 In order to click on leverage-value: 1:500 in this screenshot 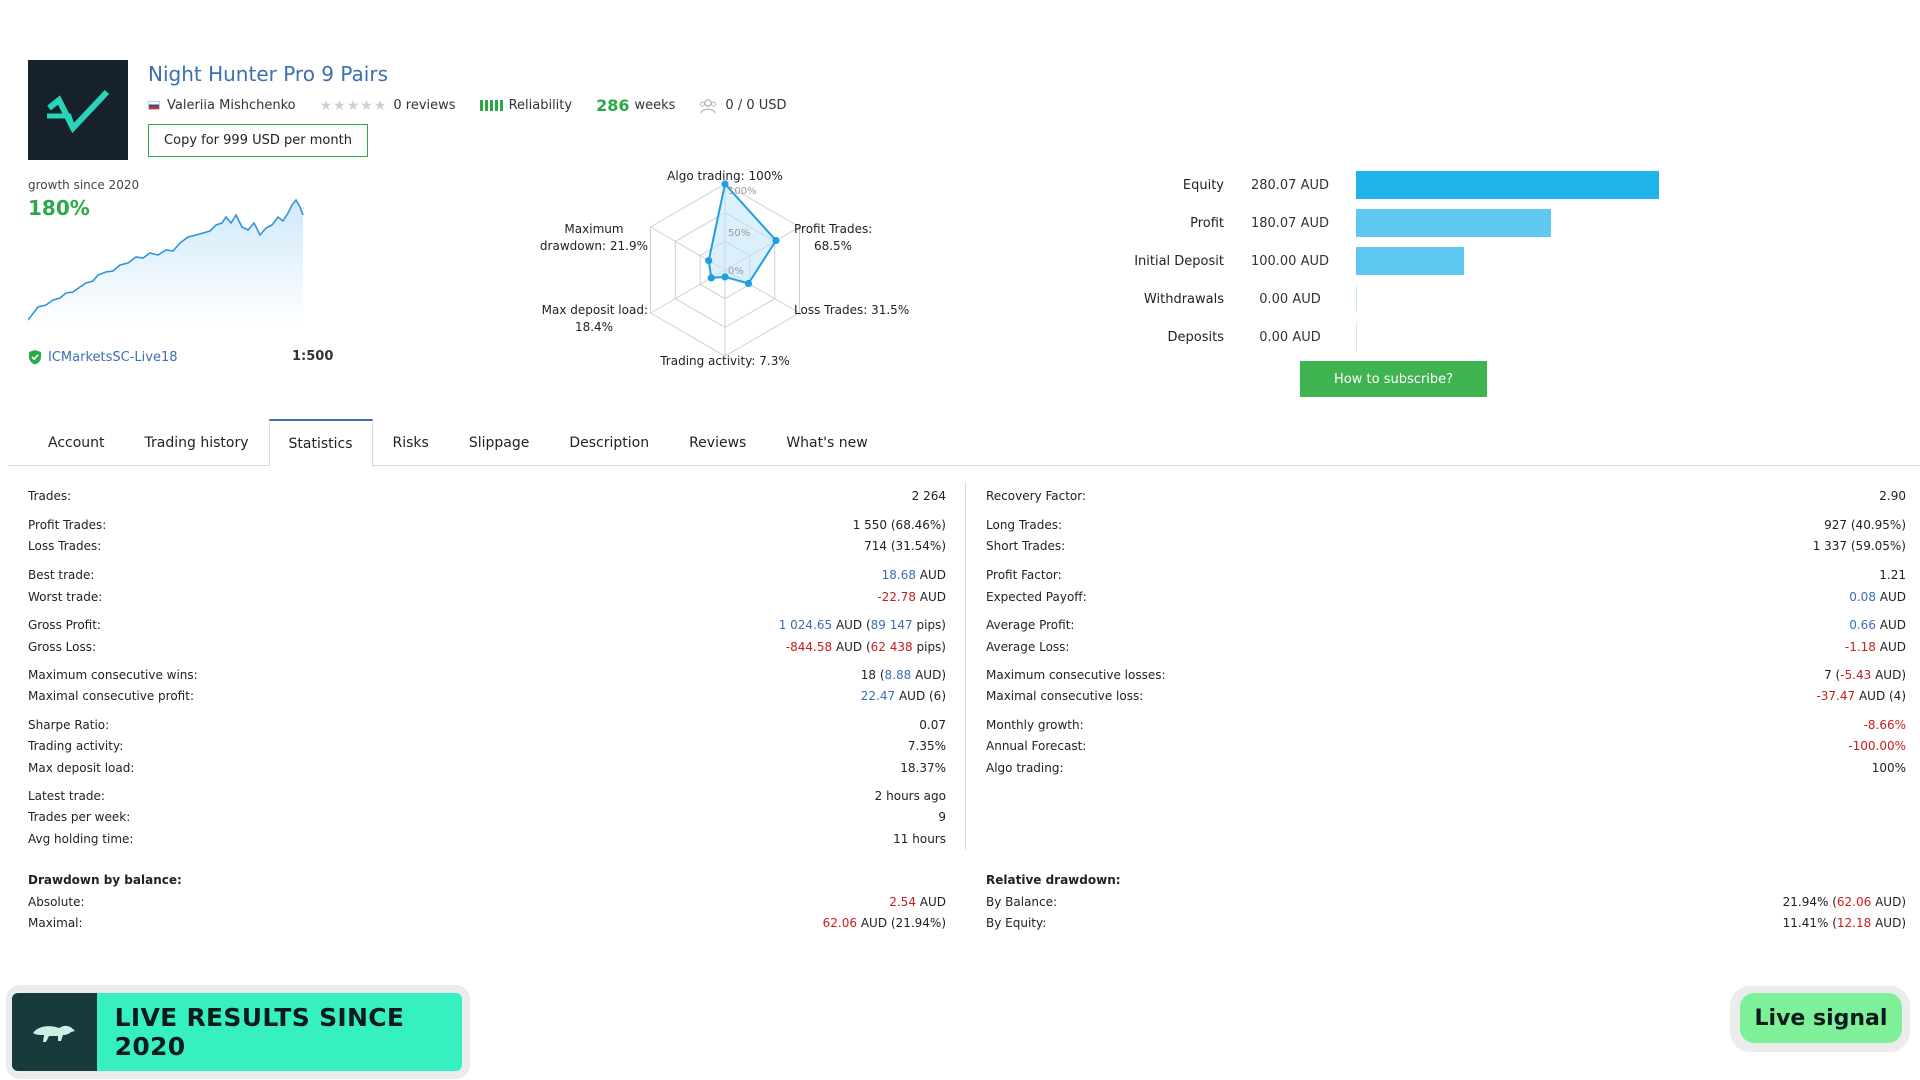, I will do `click(313, 356)`.